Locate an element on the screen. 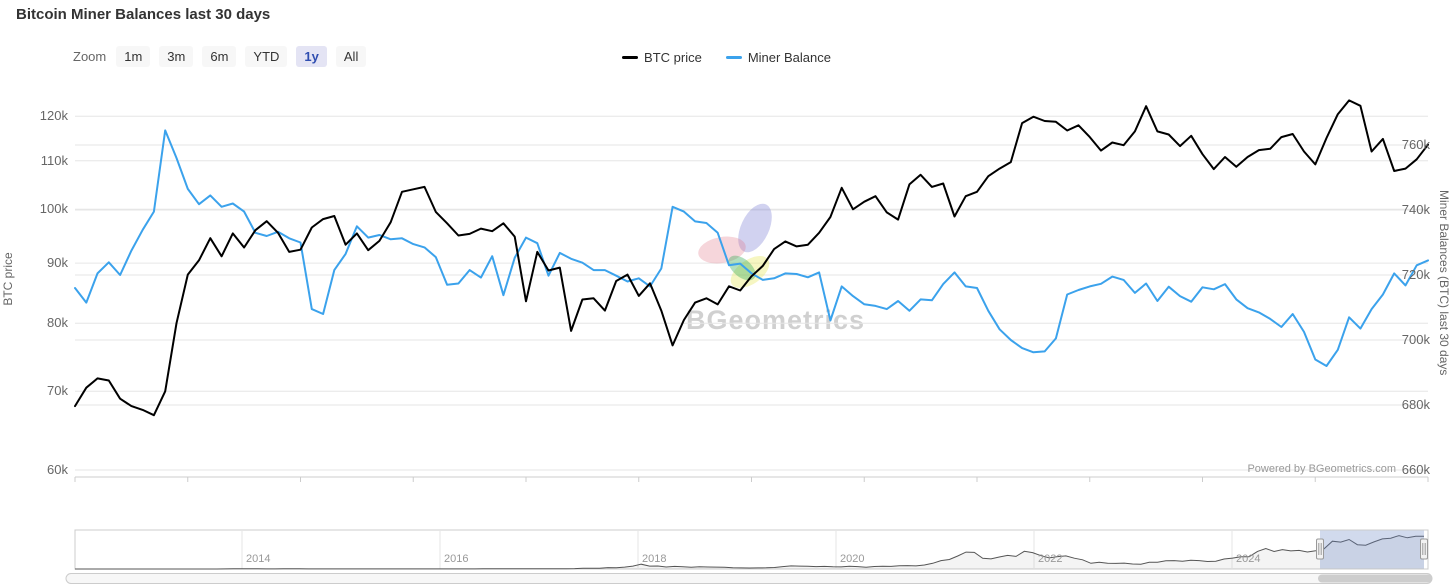 The image size is (1453, 584). range-button-all: All is located at coordinates (351, 56).